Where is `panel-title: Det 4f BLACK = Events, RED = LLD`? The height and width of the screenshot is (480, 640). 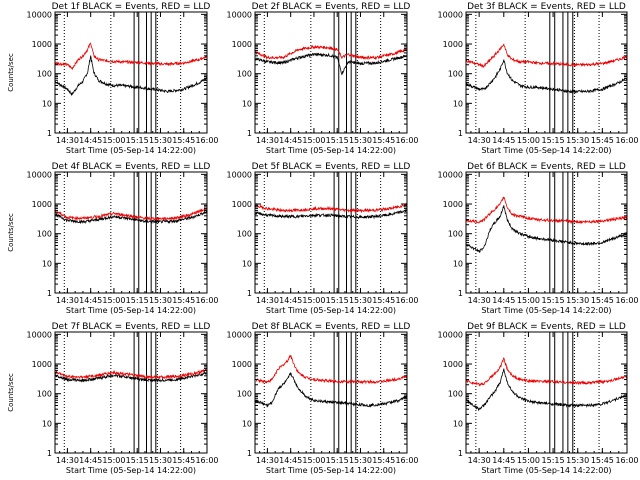 panel-title: Det 4f BLACK = Events, RED = LLD is located at coordinates (131, 167).